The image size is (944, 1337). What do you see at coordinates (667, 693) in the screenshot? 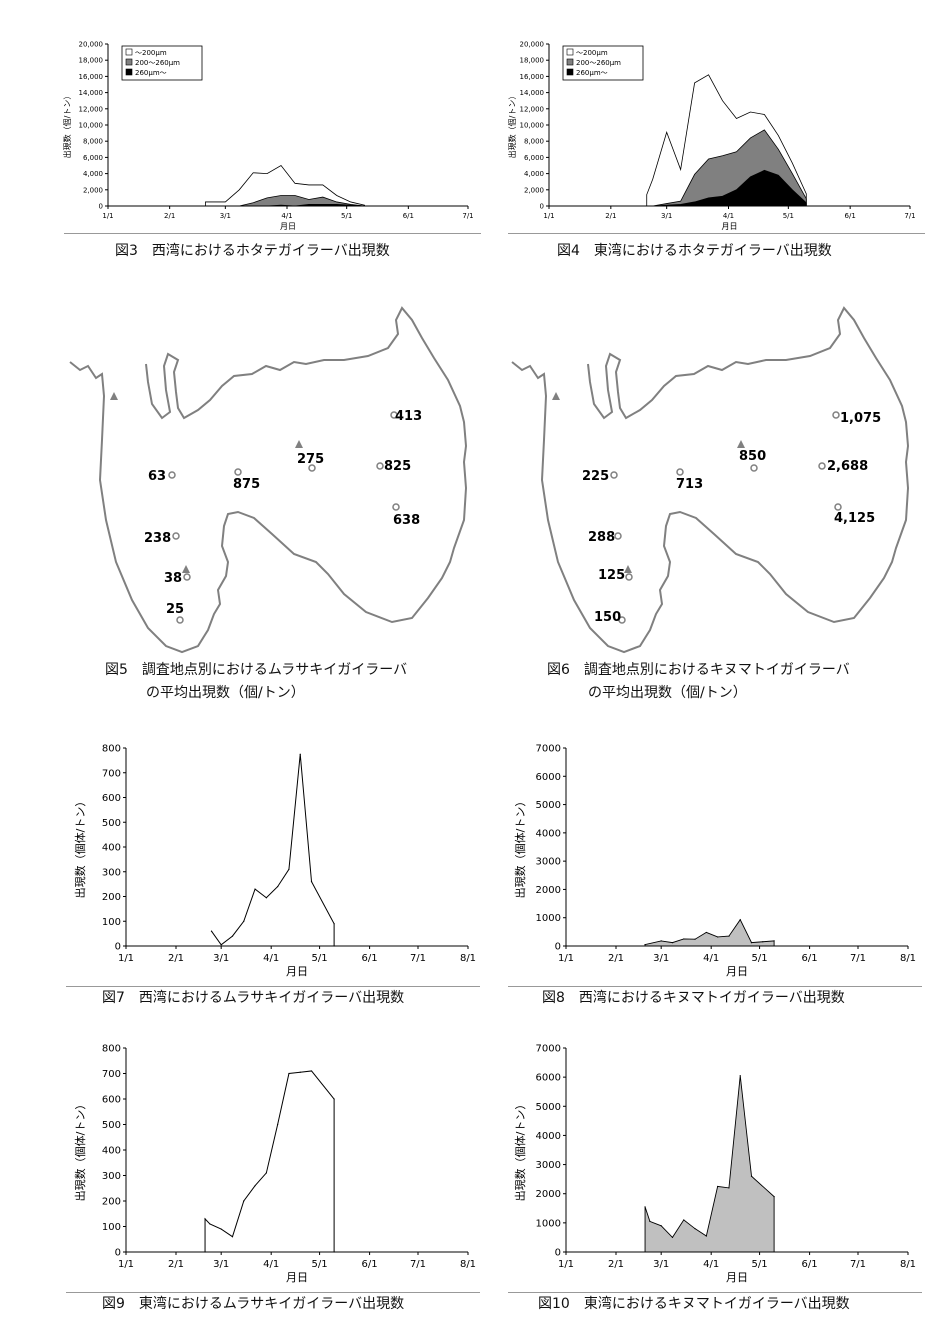
I see `fig6-caption-line2: の平均出現数（個/トン）` at bounding box center [667, 693].